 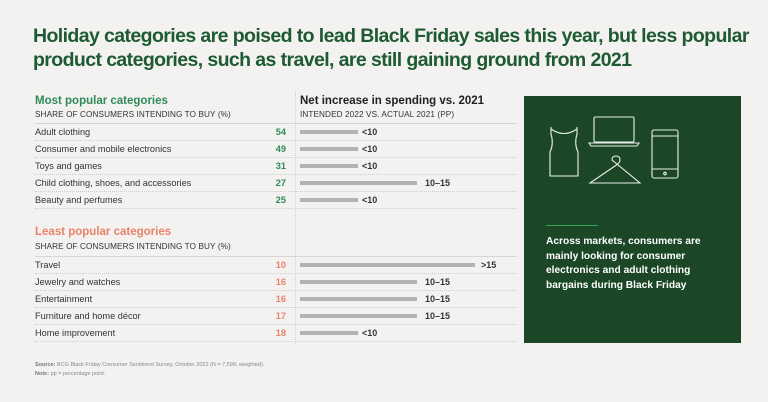 What do you see at coordinates (75, 333) in the screenshot?
I see `category-label: Home improvement` at bounding box center [75, 333].